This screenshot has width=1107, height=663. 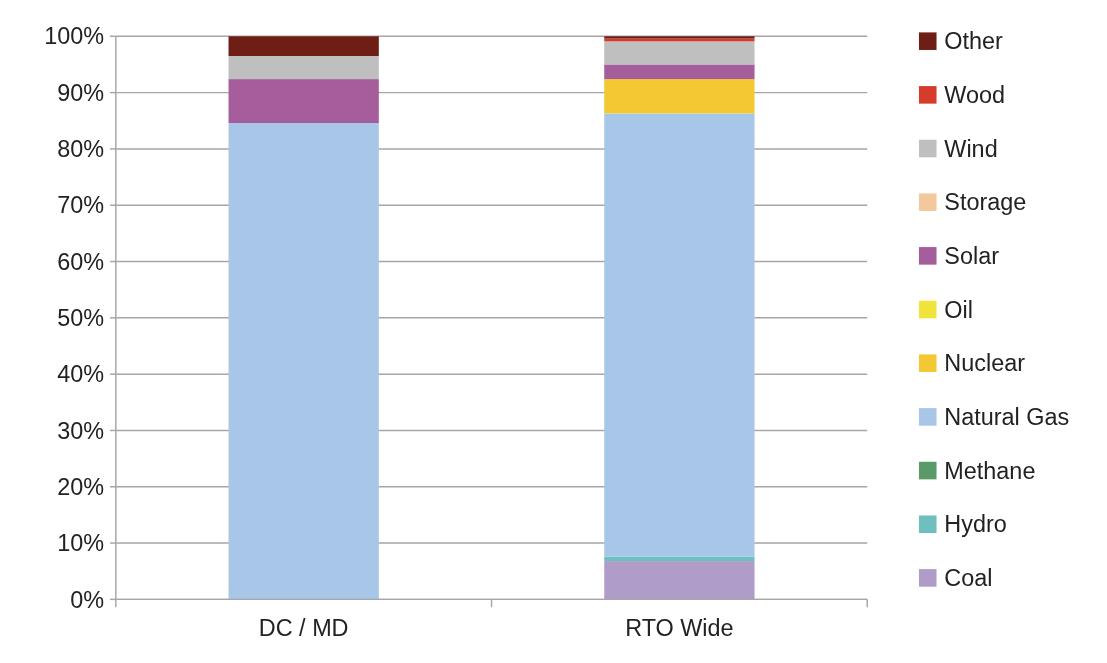 I want to click on legend-label: Wind, so click(x=971, y=148).